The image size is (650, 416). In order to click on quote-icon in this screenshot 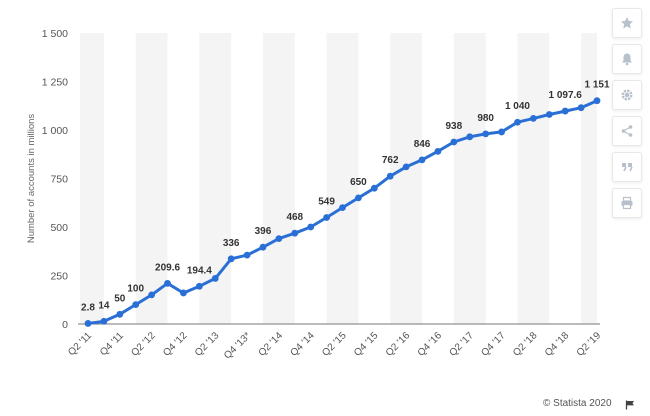, I will do `click(627, 167)`.